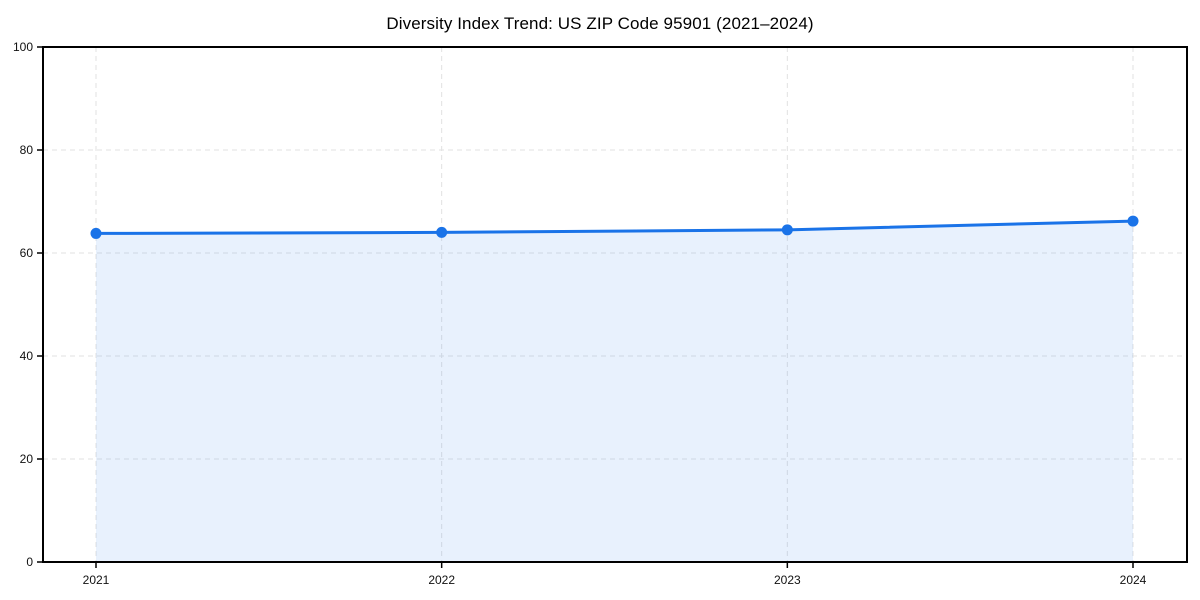  I want to click on y-tick-label: 100, so click(23, 47).